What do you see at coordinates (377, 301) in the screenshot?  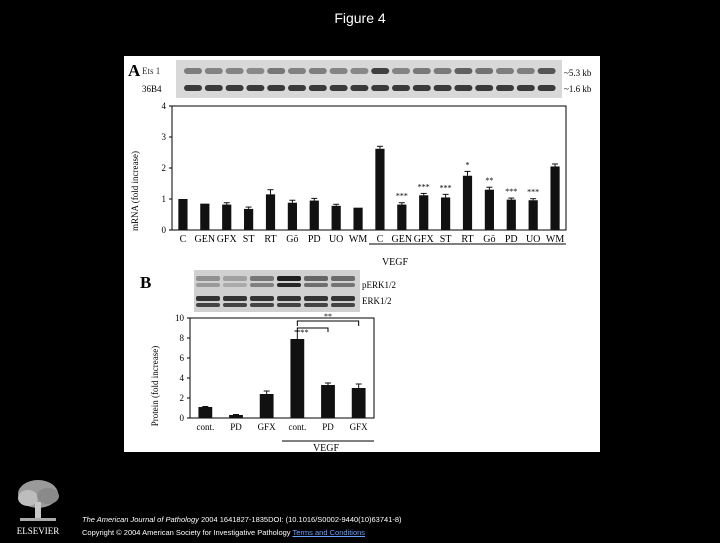 I see `blot-b-row-2-label: ERK1/2` at bounding box center [377, 301].